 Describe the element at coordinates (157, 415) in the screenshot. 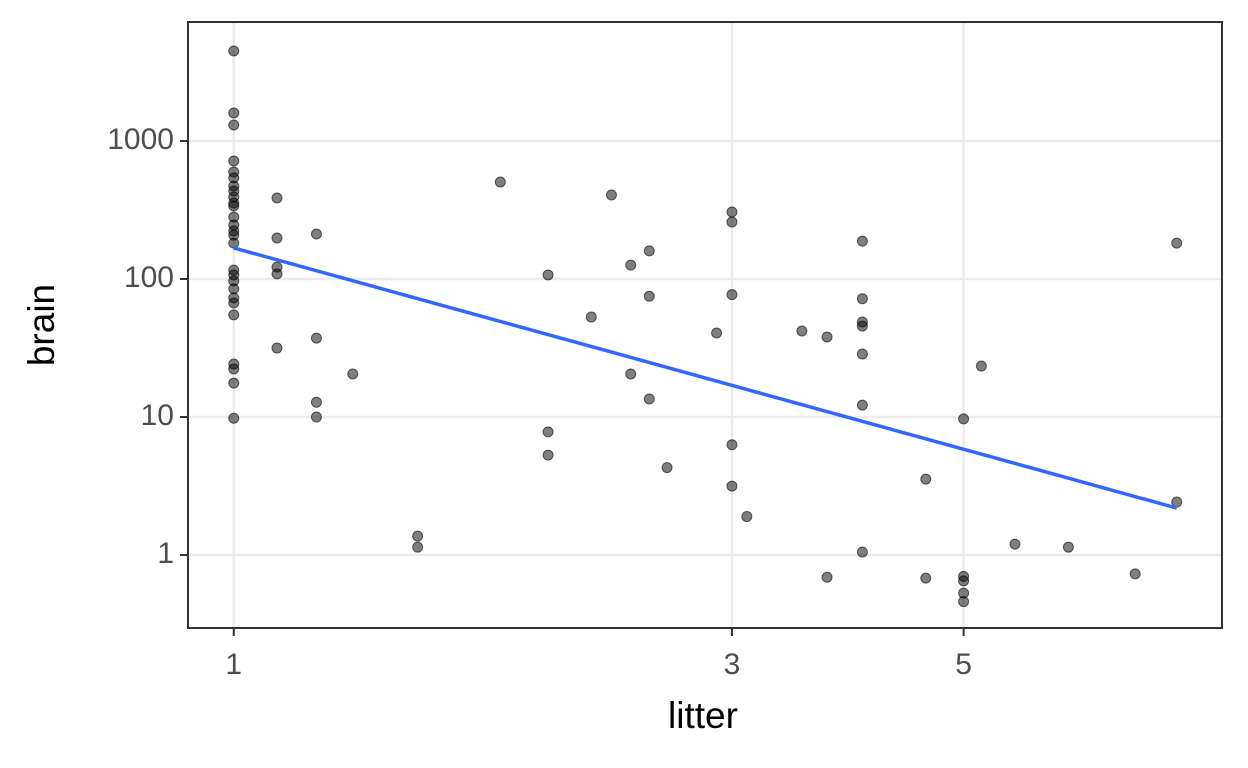

I see `y-tick-label: 10` at that location.